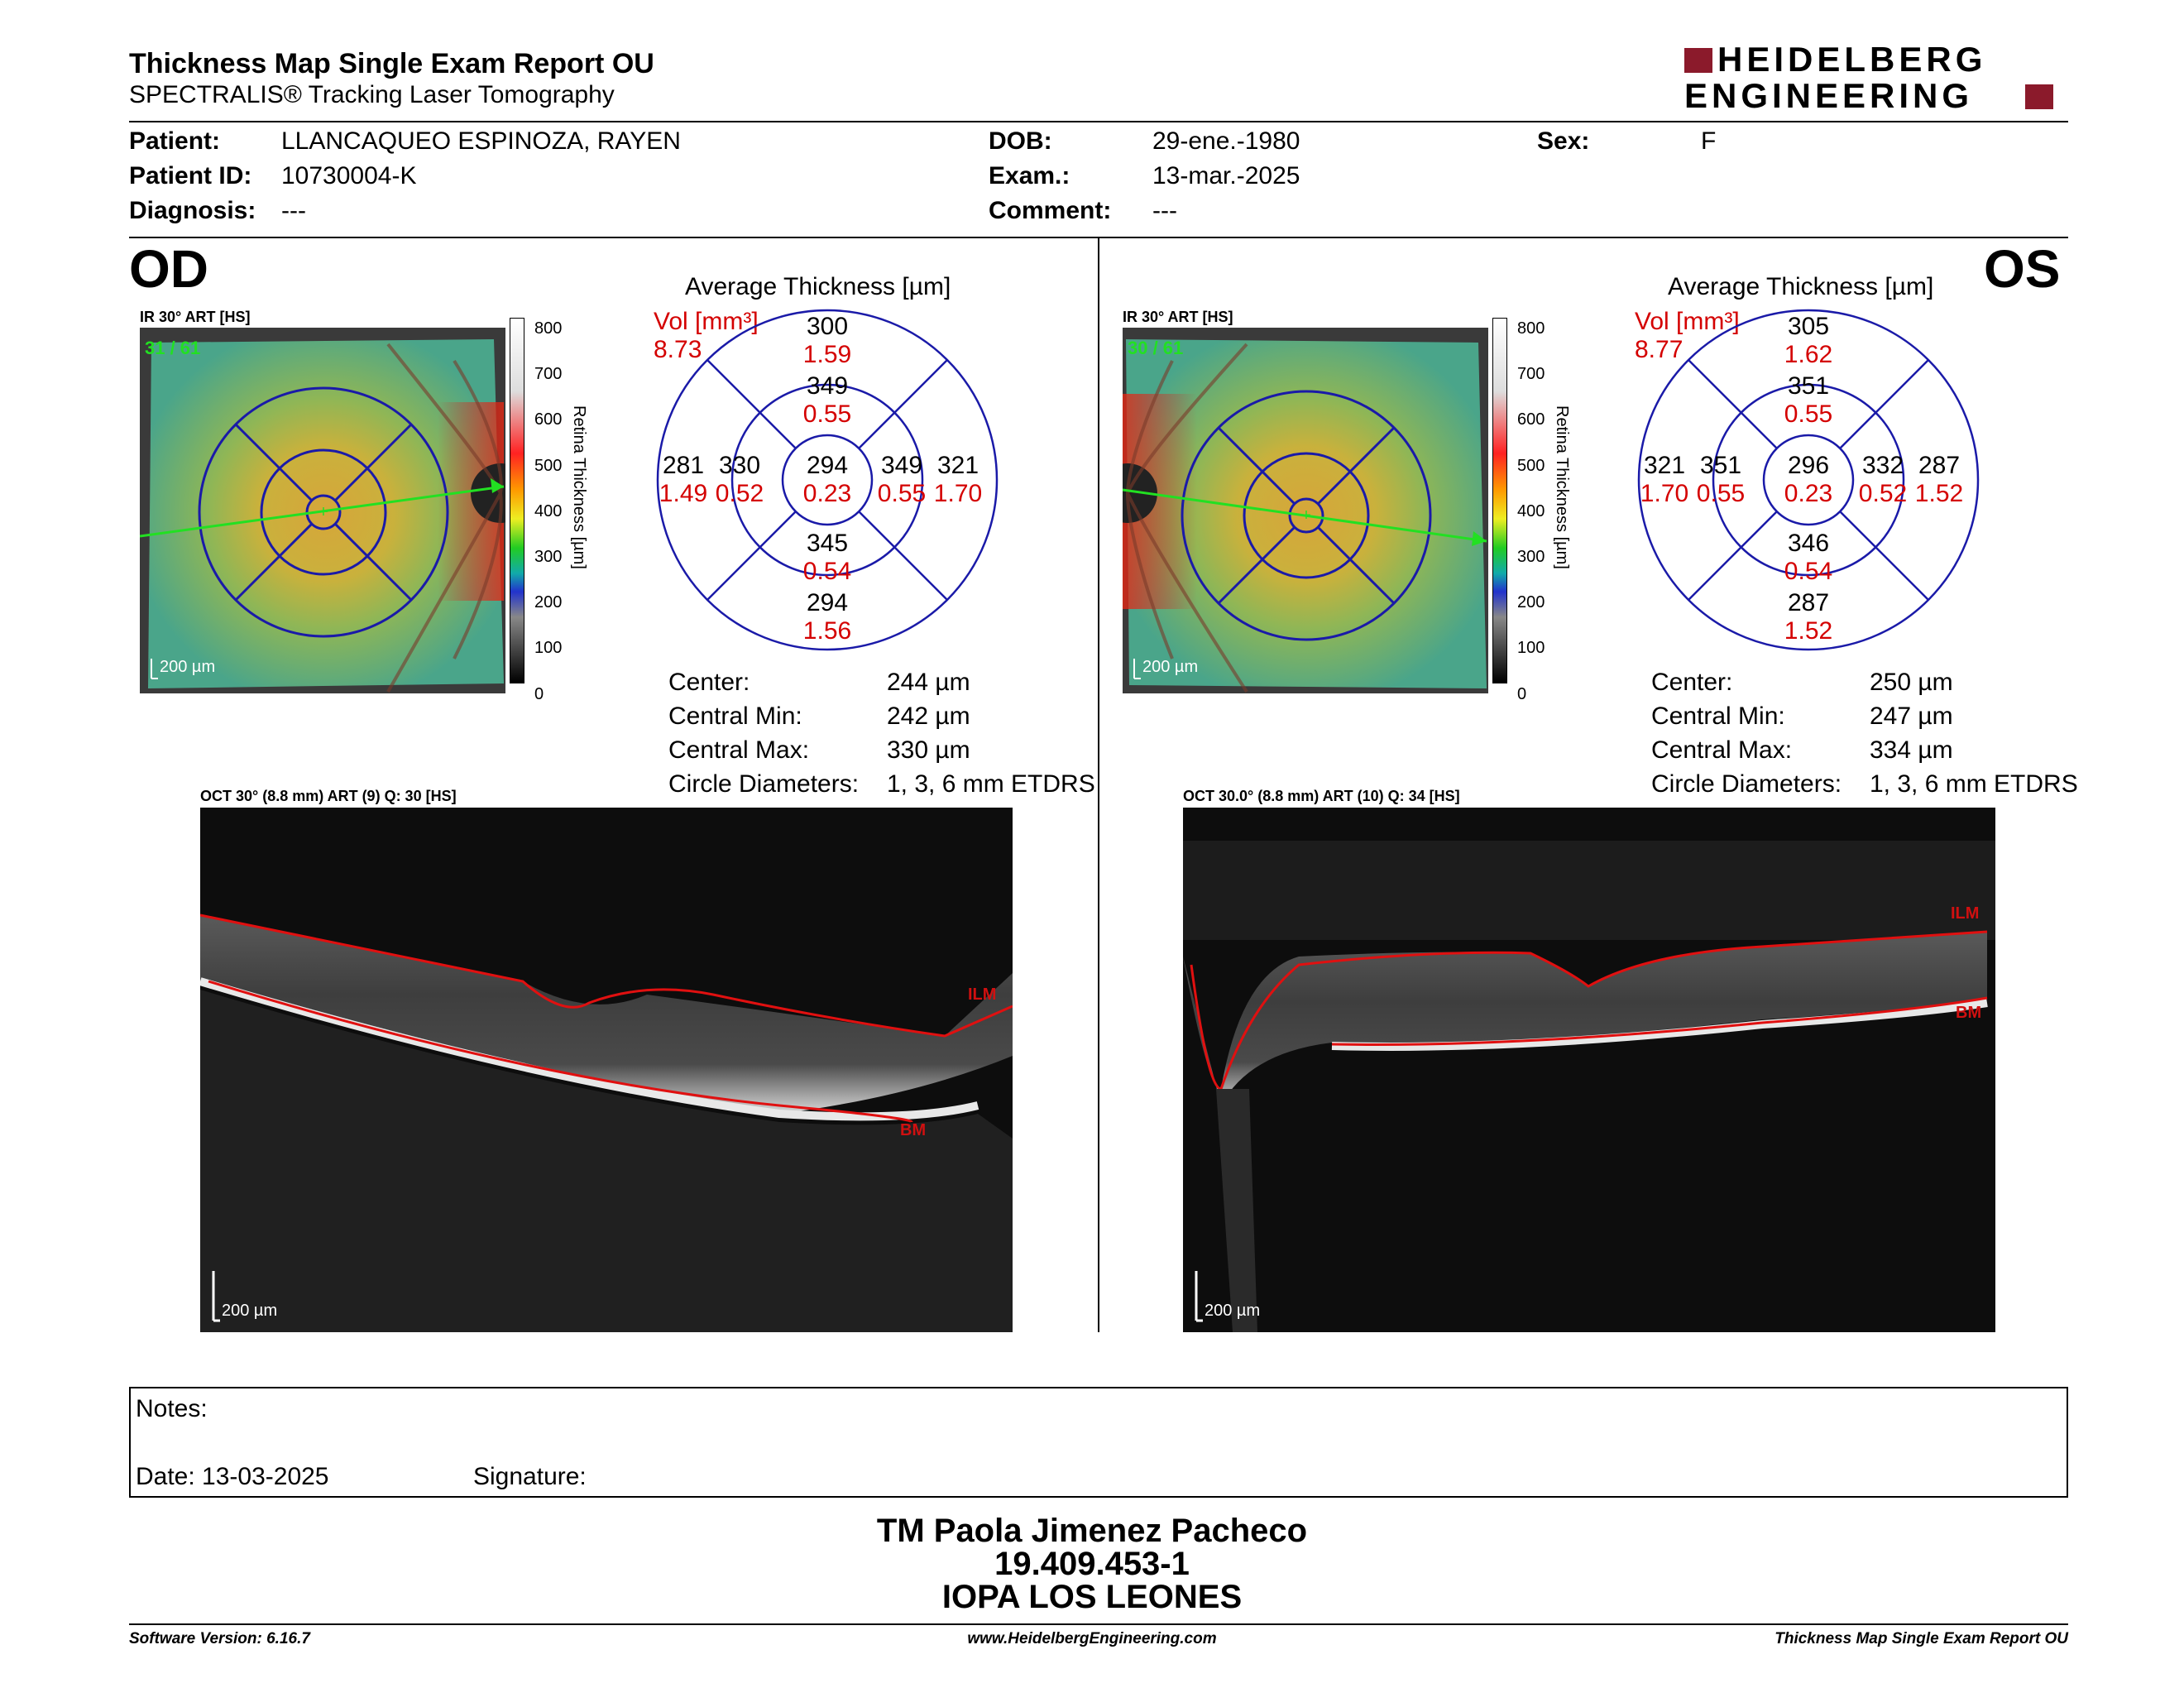  I want to click on os-center: 296, so click(1808, 465).